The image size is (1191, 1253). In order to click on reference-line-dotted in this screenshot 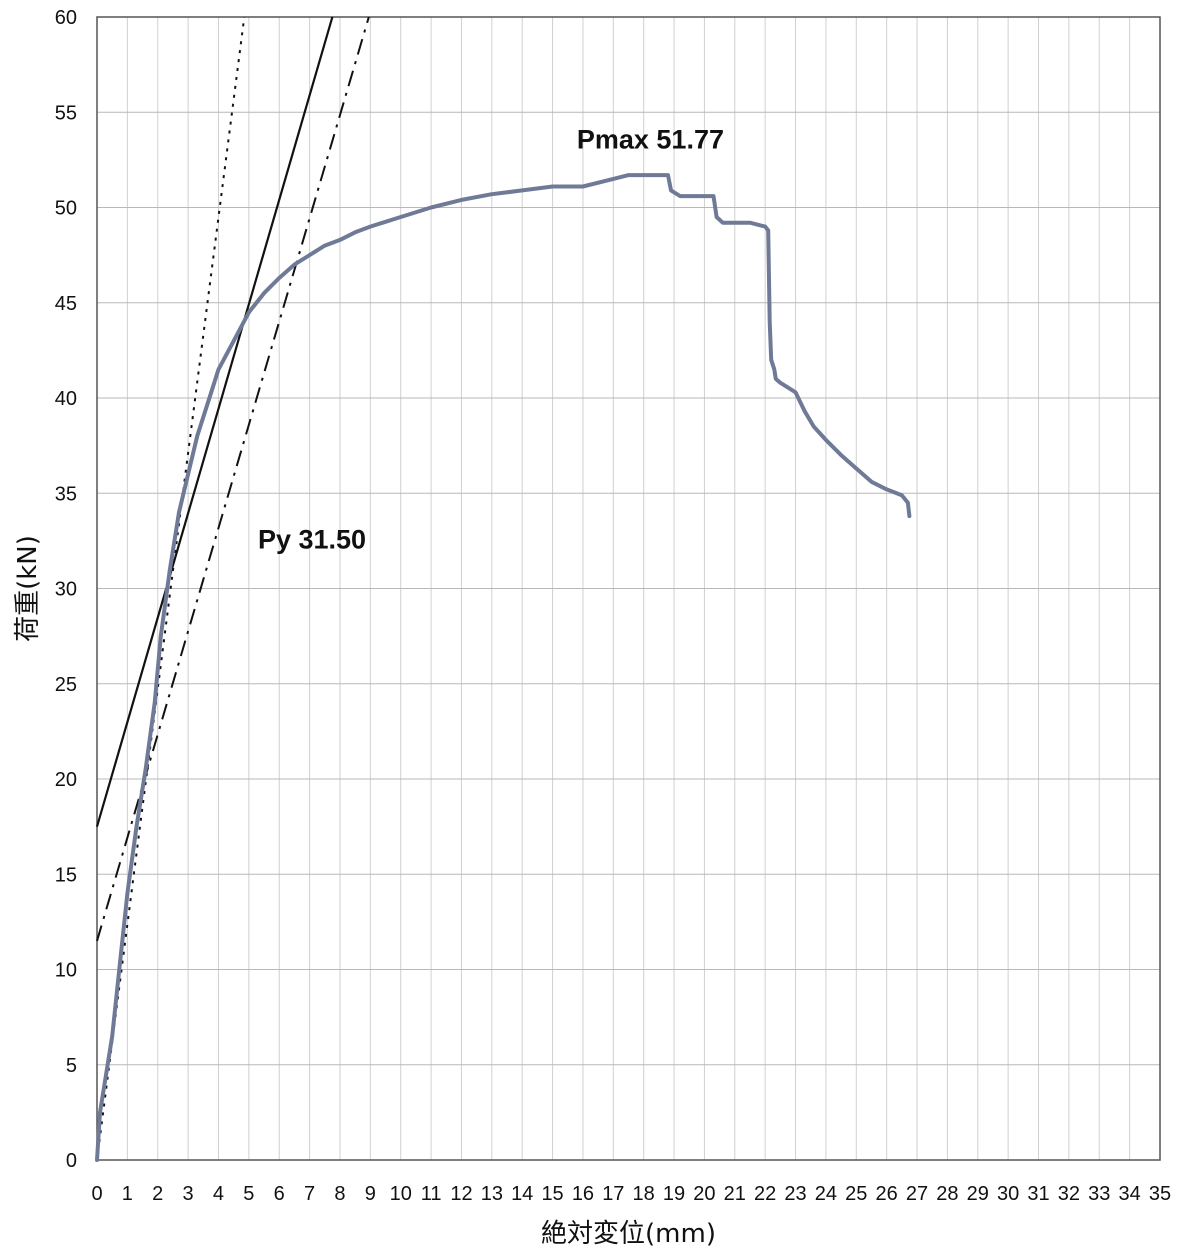, I will do `click(171, 588)`.